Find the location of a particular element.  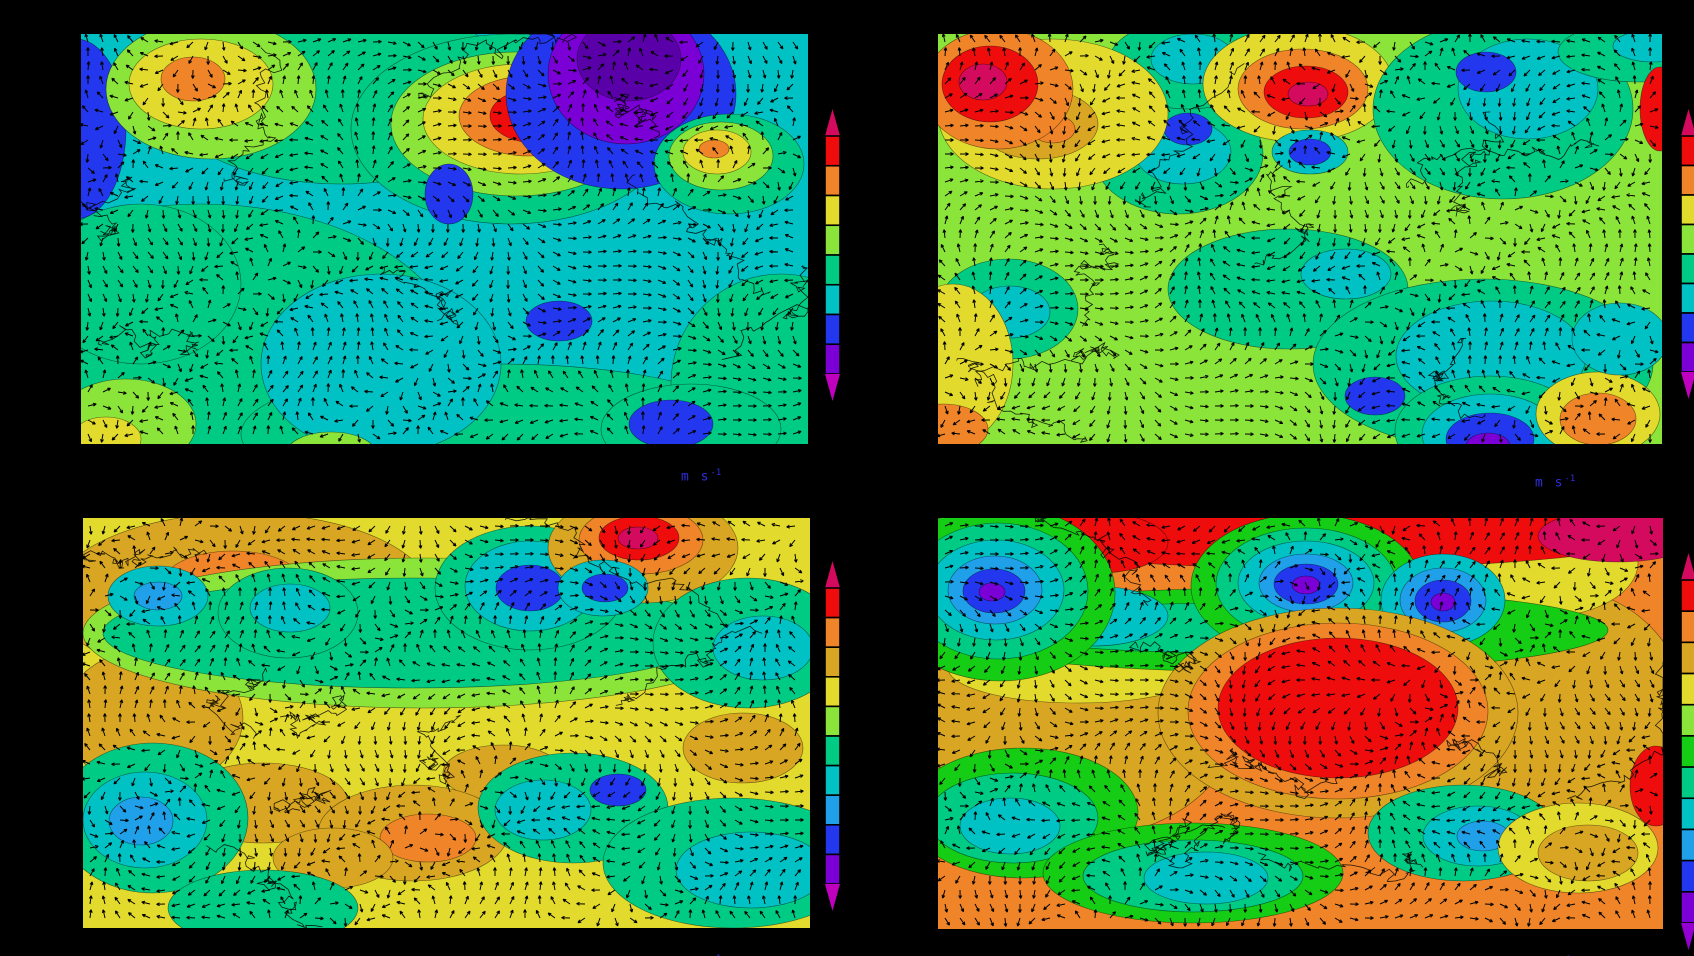

colorbar-bottom-left is located at coordinates (832, 736).